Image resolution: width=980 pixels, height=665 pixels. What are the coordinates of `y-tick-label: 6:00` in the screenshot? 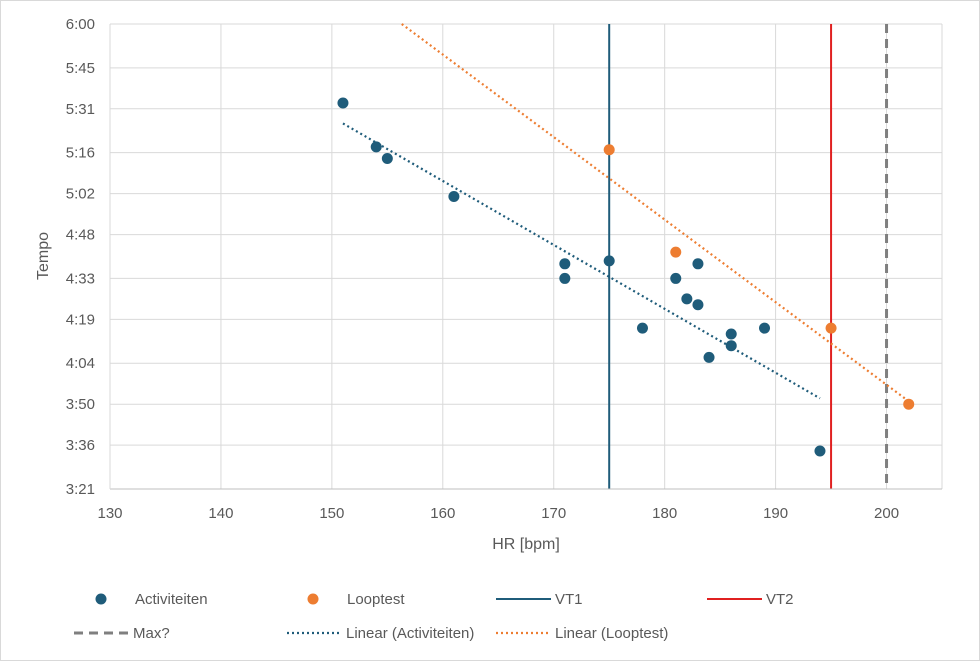 It's located at (80, 24).